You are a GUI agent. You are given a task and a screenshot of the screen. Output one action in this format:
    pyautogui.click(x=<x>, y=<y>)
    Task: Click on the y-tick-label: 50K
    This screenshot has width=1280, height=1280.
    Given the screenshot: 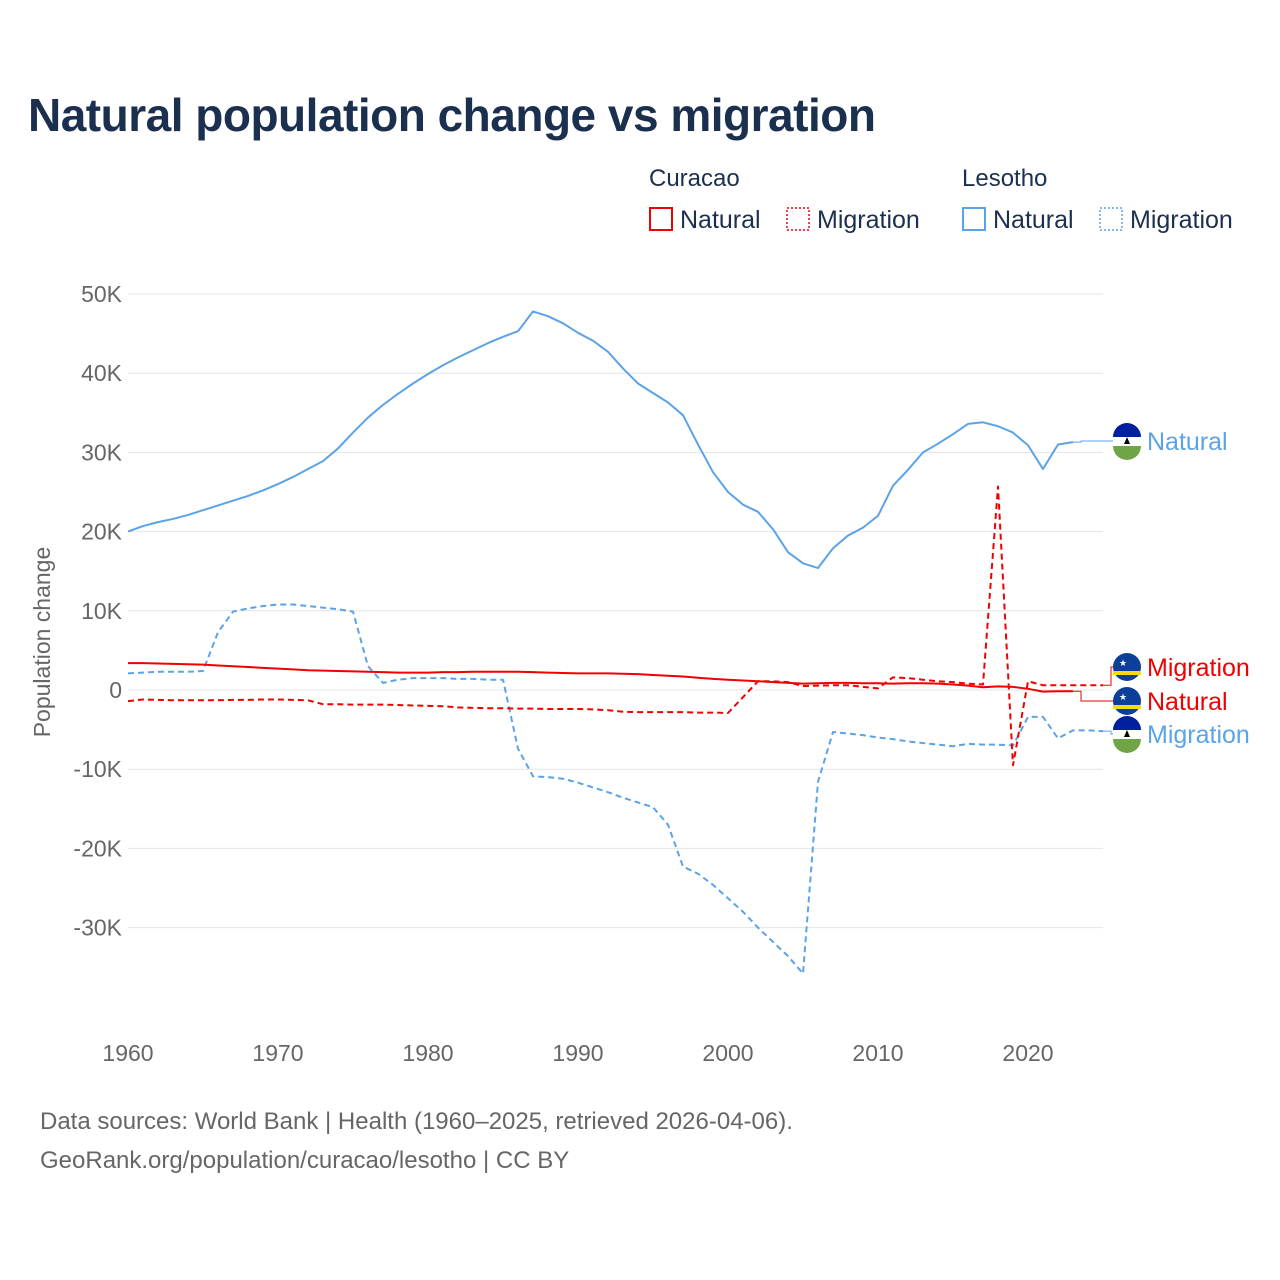 What is the action you would take?
    pyautogui.click(x=102, y=294)
    